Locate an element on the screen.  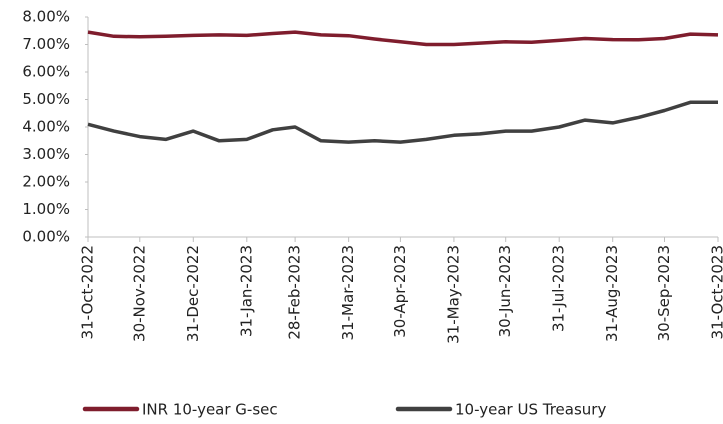
y-tick-label: 0.00% is located at coordinates (46, 237).